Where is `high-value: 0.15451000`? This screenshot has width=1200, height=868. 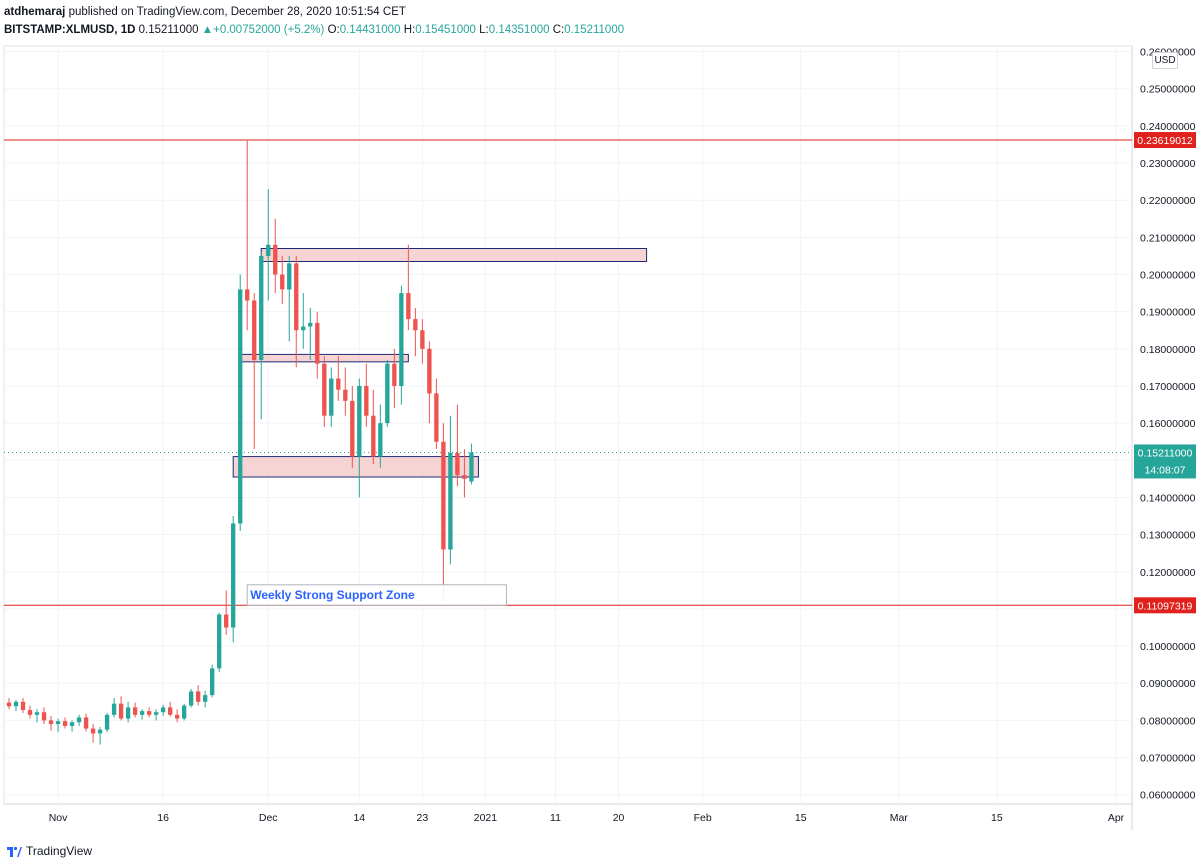 high-value: 0.15451000 is located at coordinates (445, 30).